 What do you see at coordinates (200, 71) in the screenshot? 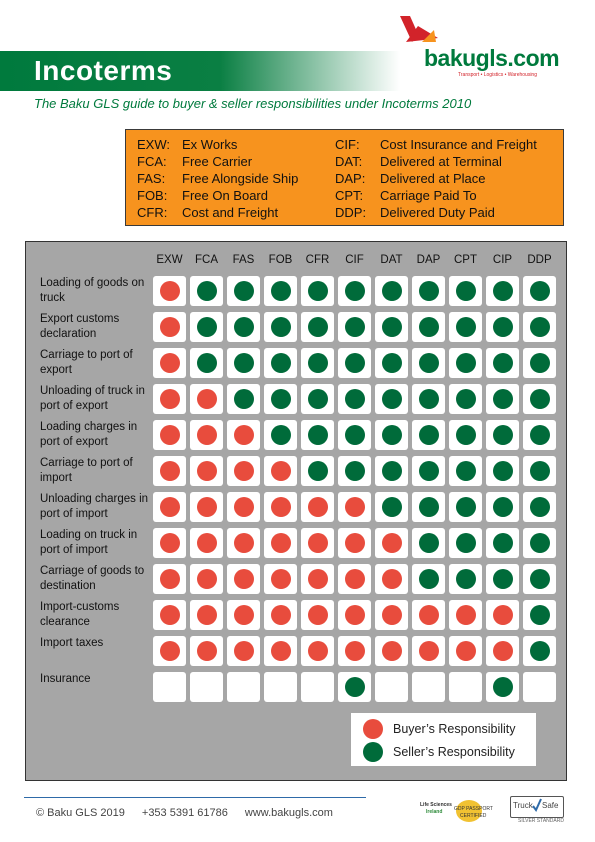
I see `title-banner` at bounding box center [200, 71].